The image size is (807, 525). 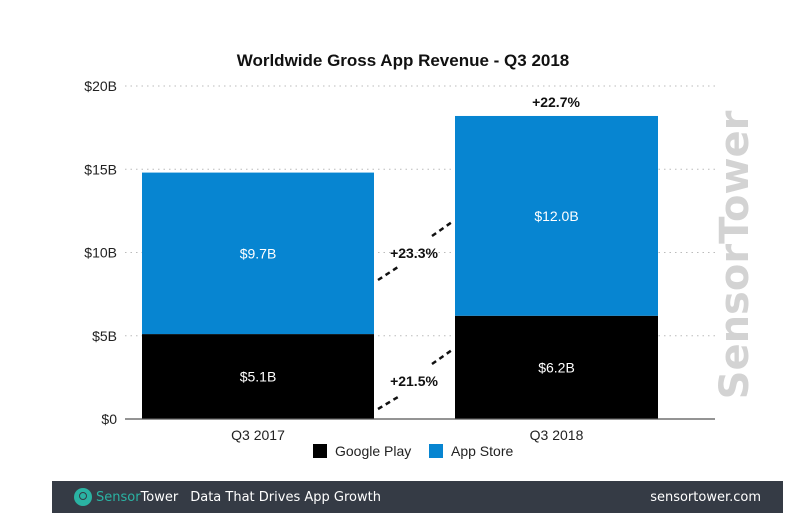 What do you see at coordinates (557, 435) in the screenshot?
I see `x-tick-label: Q3 2018` at bounding box center [557, 435].